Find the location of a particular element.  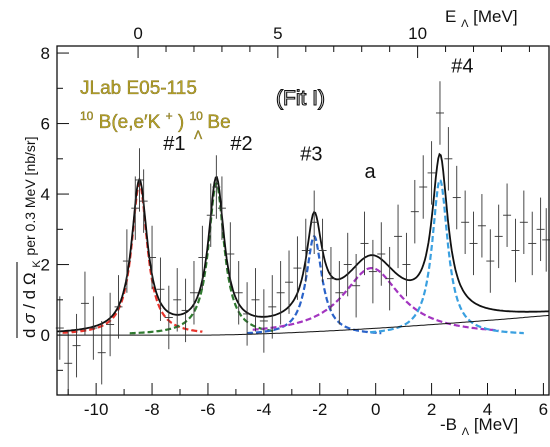

x-tick-label: 4 is located at coordinates (487, 409).